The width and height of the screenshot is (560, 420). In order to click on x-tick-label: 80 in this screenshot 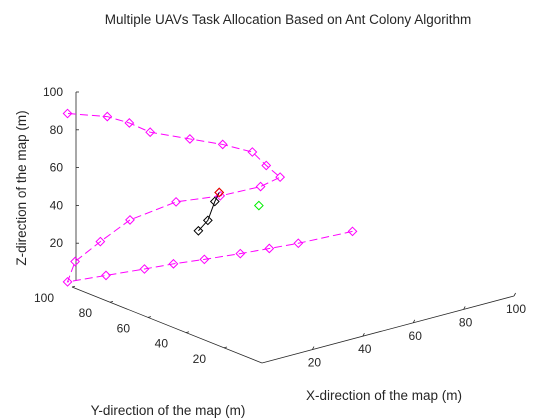, I will do `click(466, 322)`.